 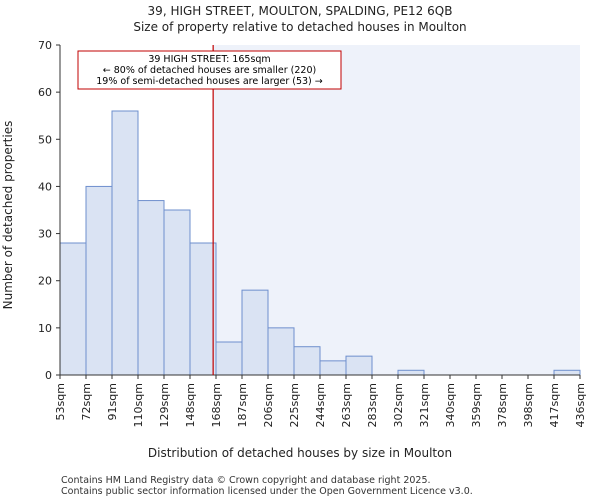 What do you see at coordinates (554, 405) in the screenshot?
I see `x-tick-label: 417sqm` at bounding box center [554, 405].